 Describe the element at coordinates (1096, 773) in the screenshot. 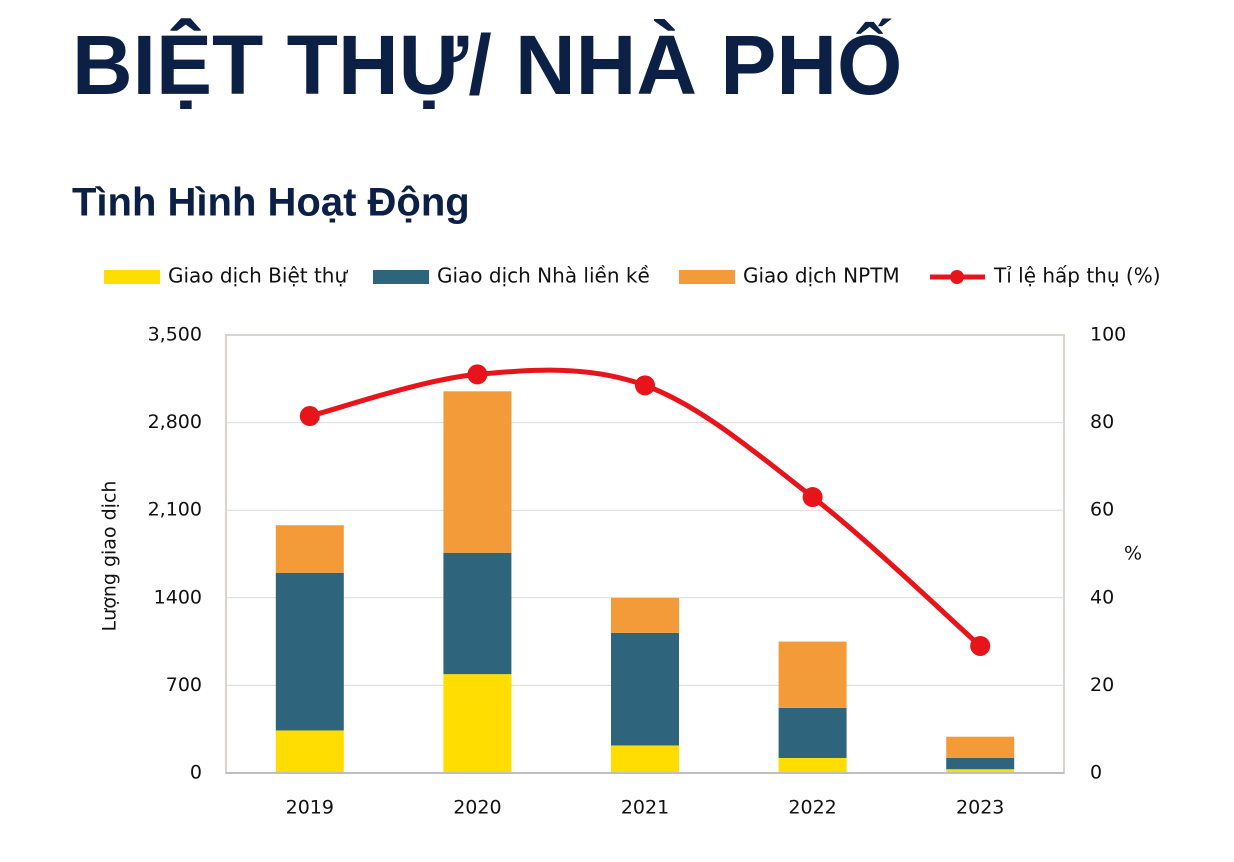

I see `y2-tick-label: 0` at that location.